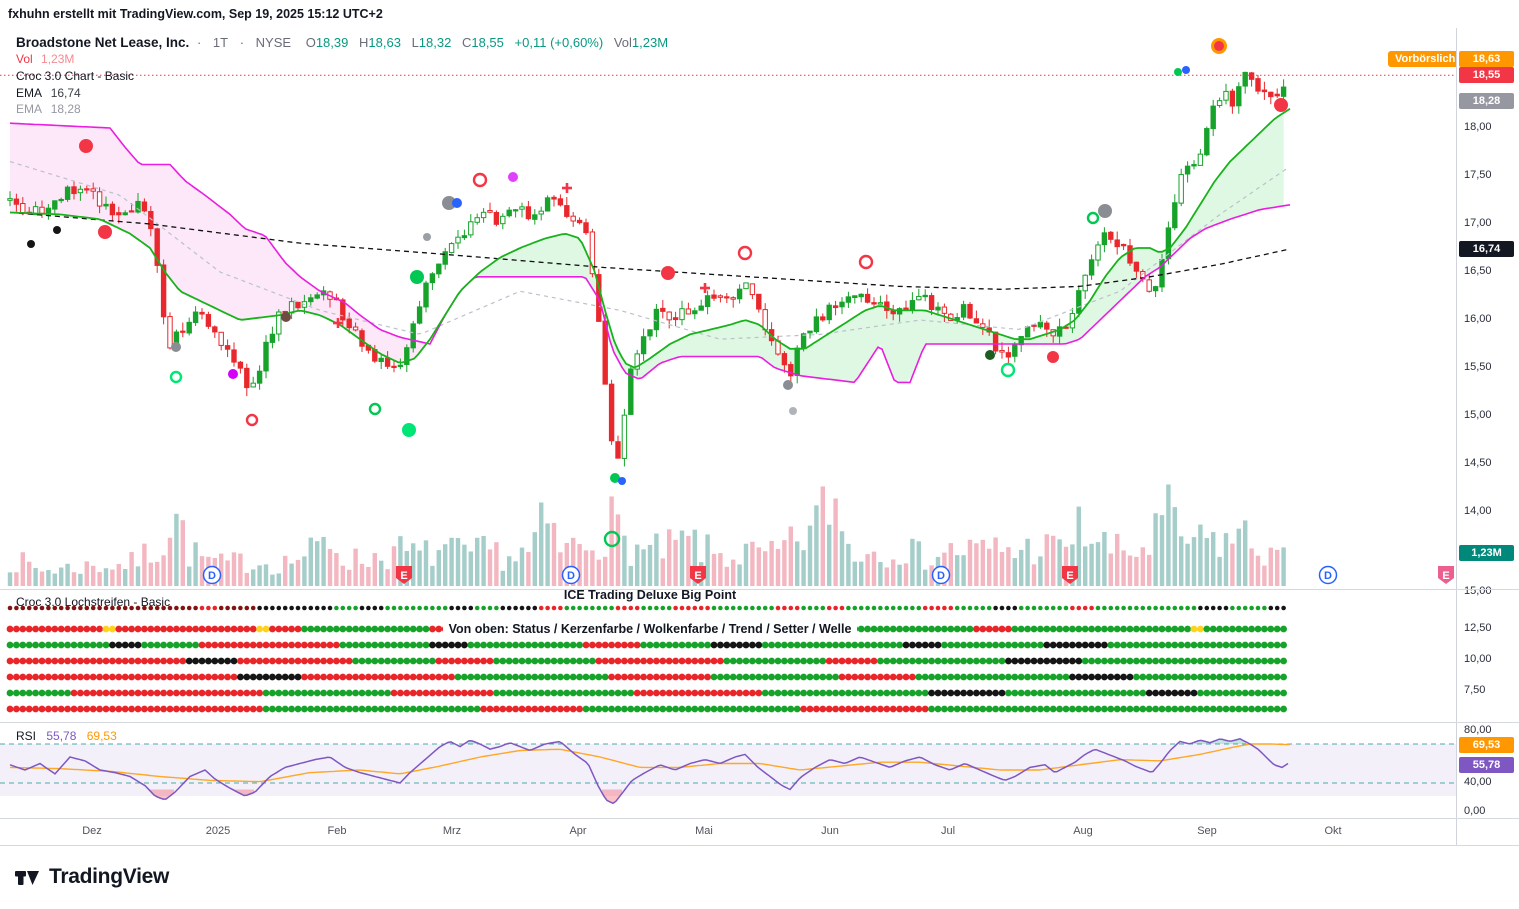 The height and width of the screenshot is (909, 1519). What do you see at coordinates (220, 42) in the screenshot?
I see `interval-label: 1T` at bounding box center [220, 42].